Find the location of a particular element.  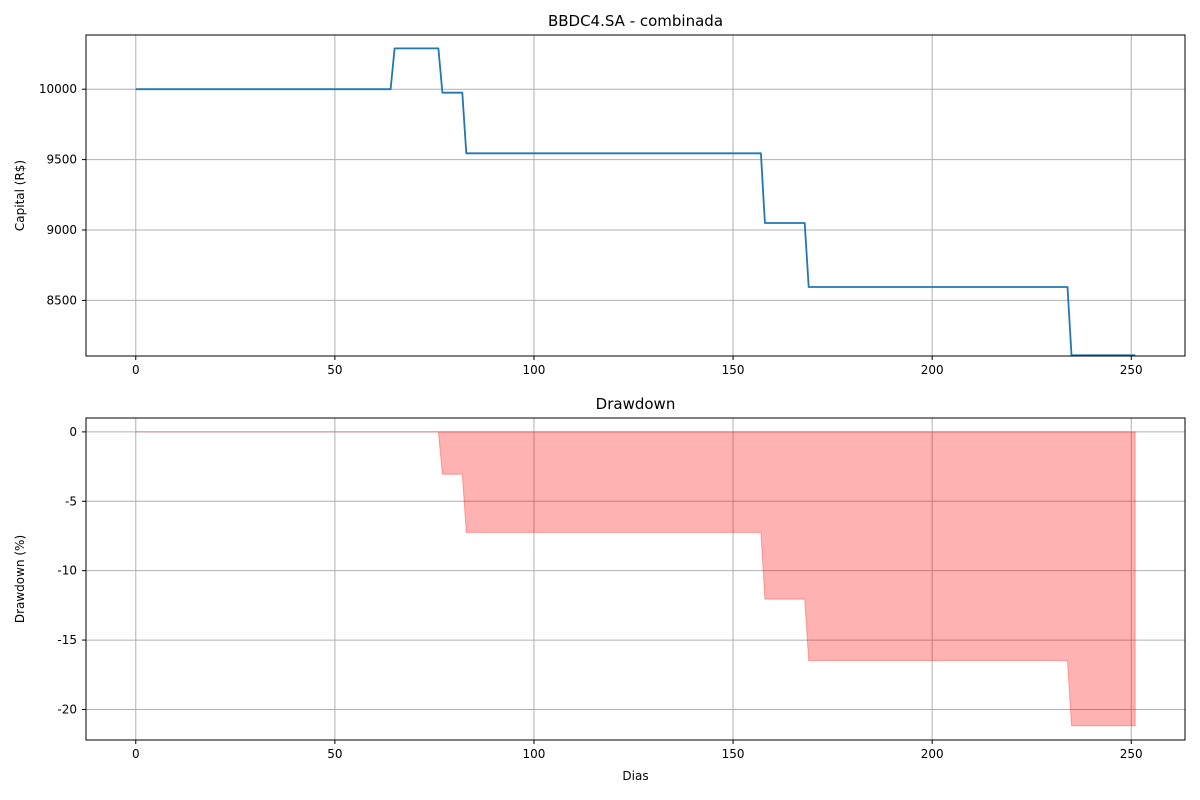

drawdown-y-tick-label: -15 is located at coordinates (67, 640).